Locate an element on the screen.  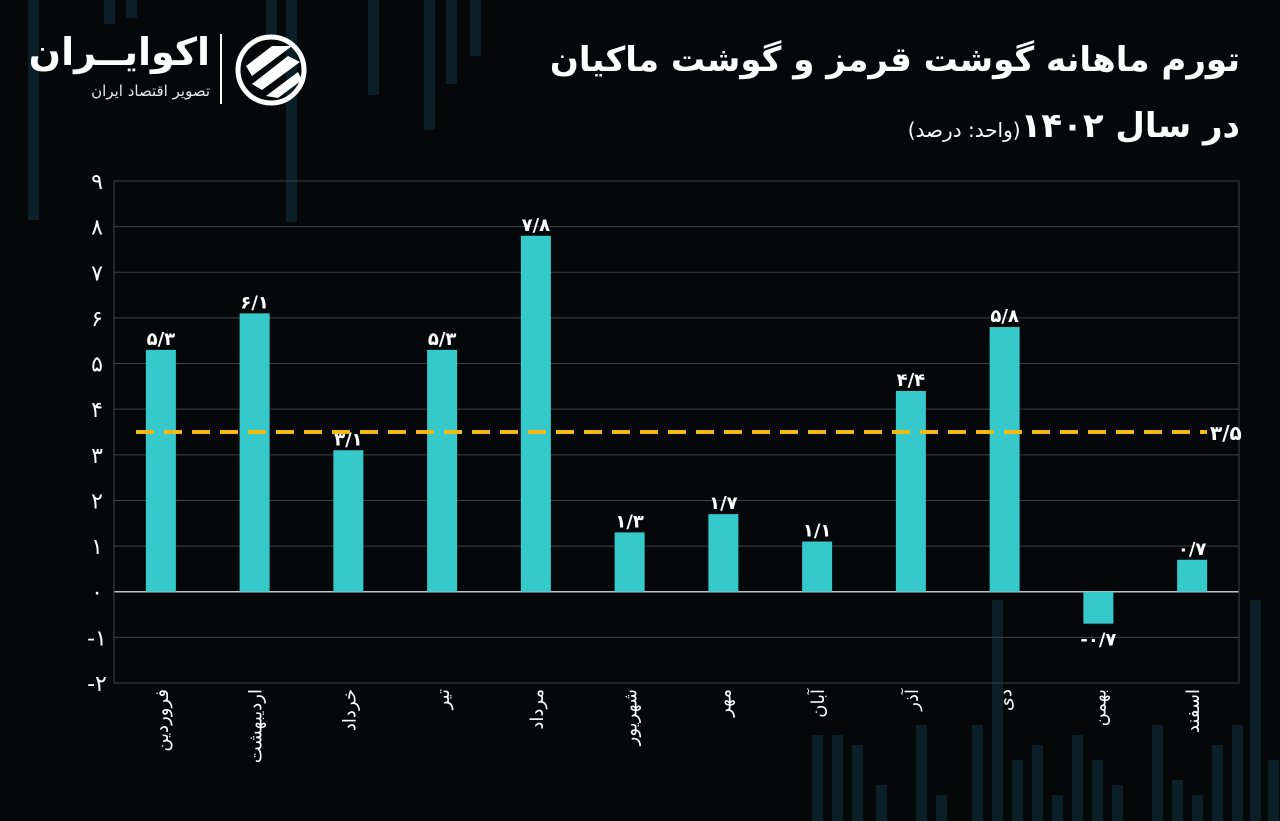
x-tick-label: خرداد is located at coordinates (349, 710).